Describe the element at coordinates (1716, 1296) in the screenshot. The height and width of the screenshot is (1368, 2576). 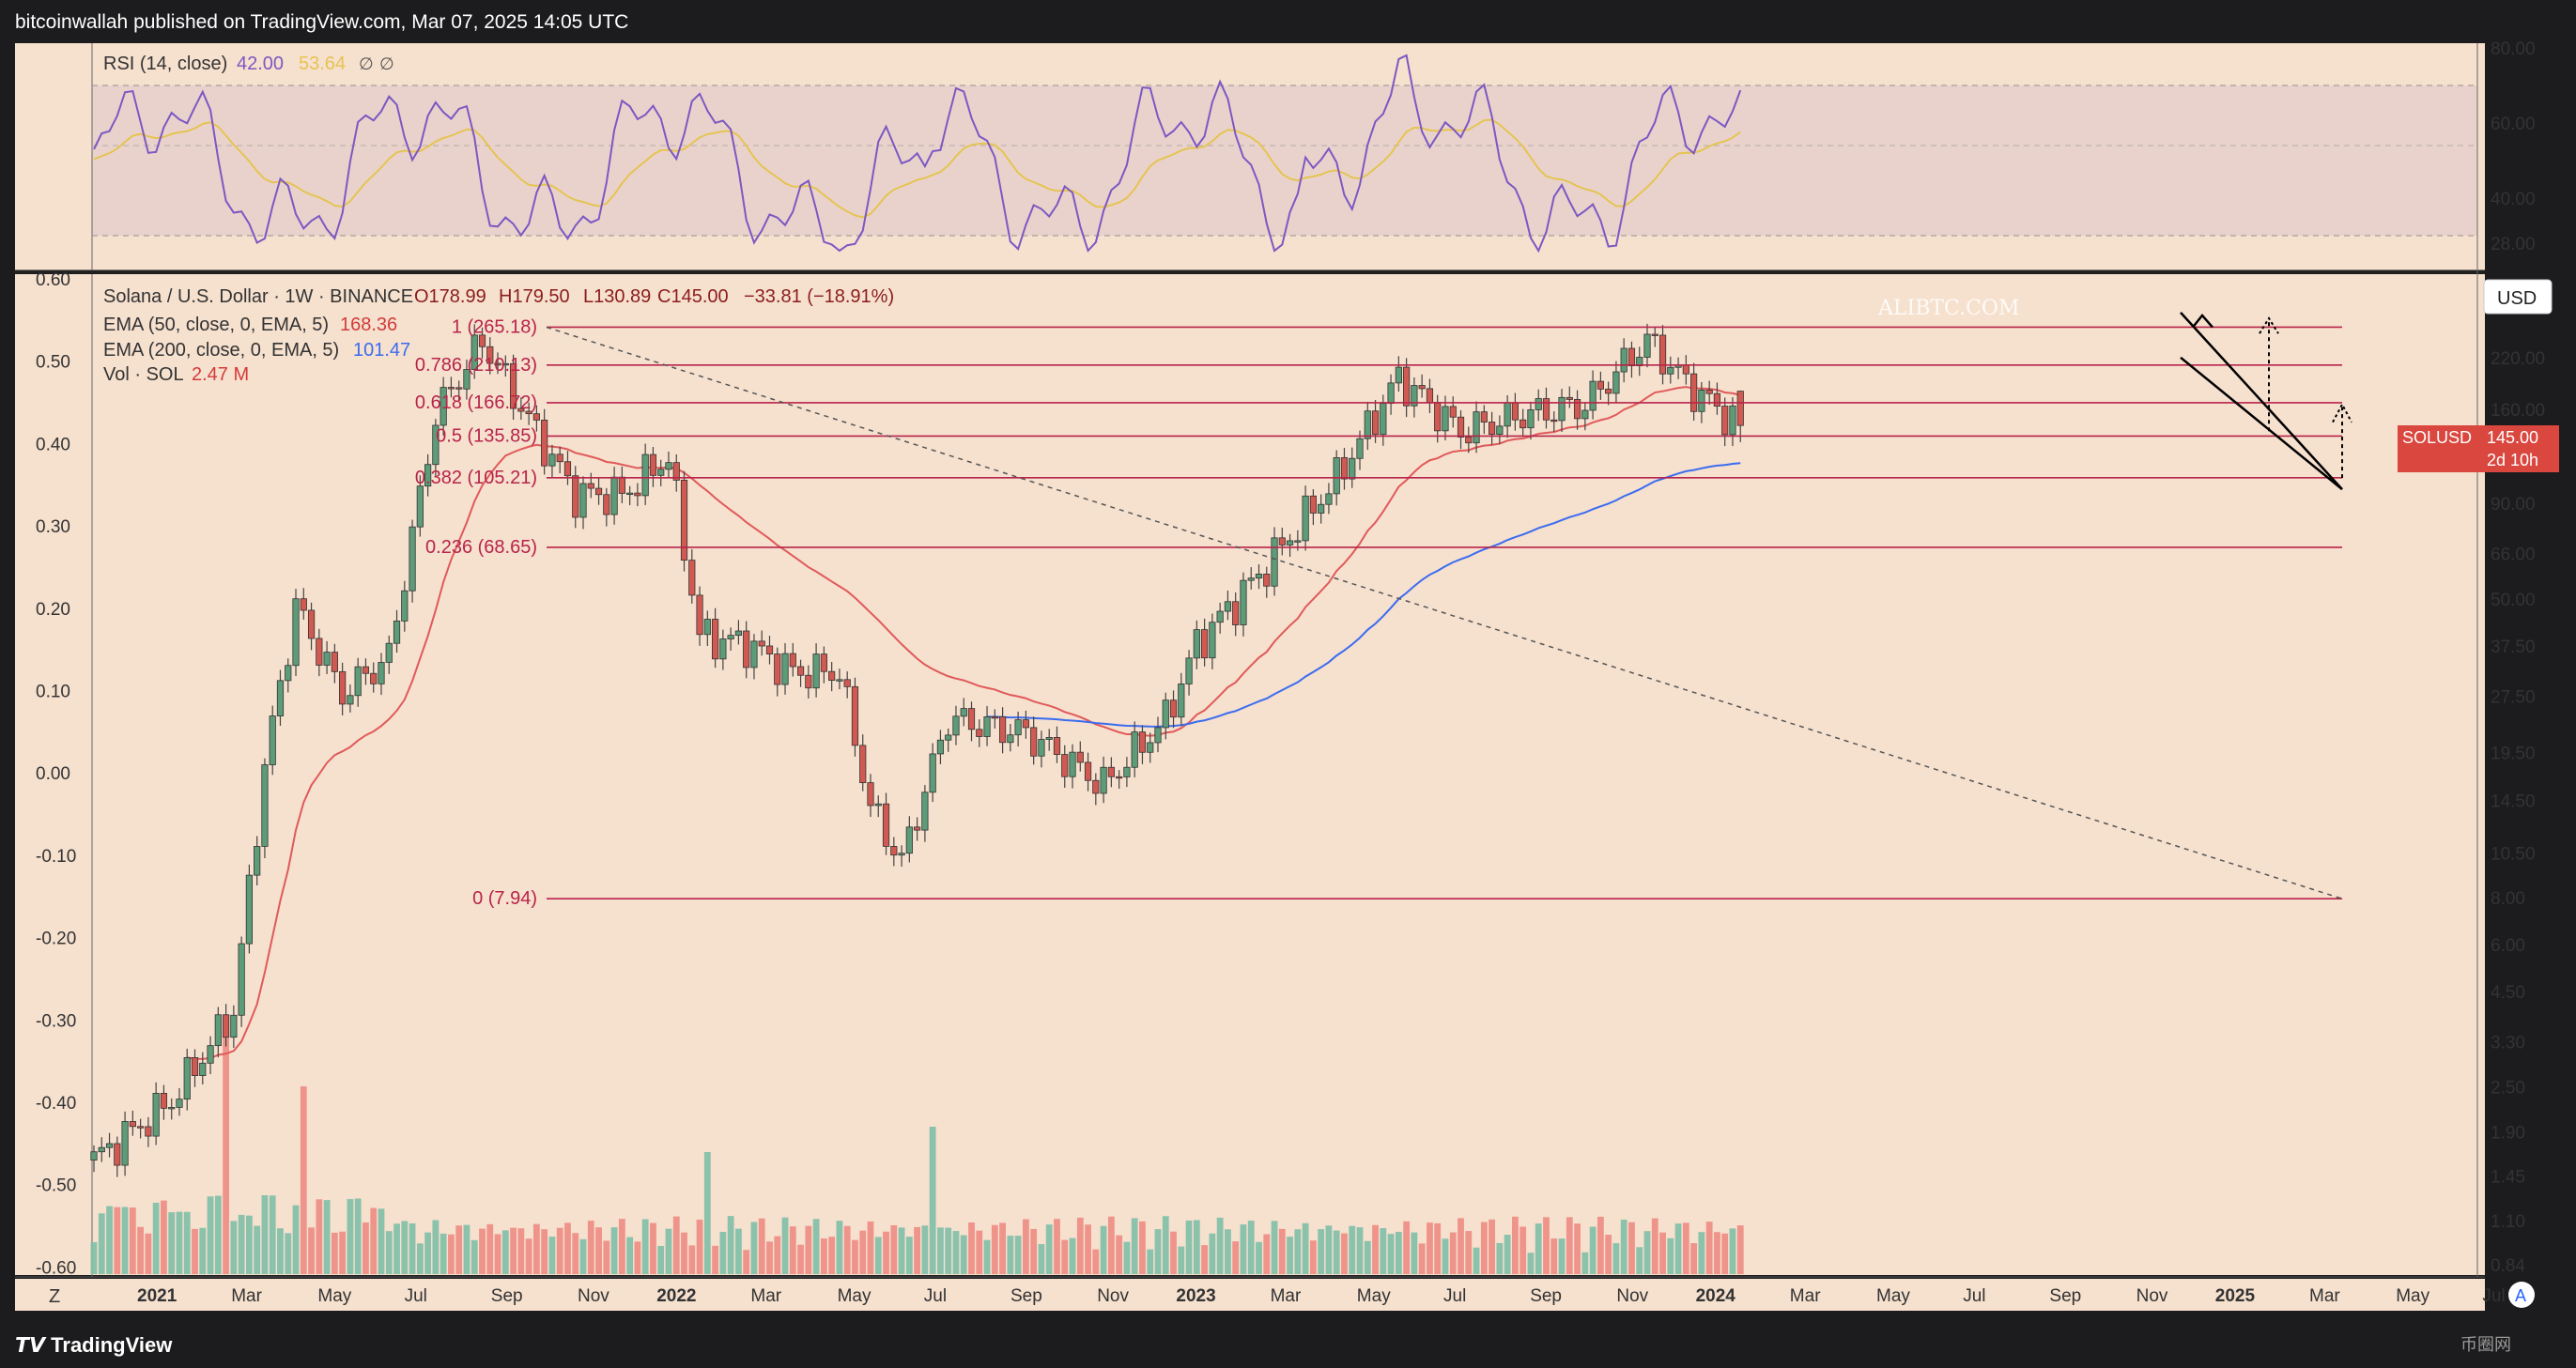
I see `time-axis-label: 2024` at that location.